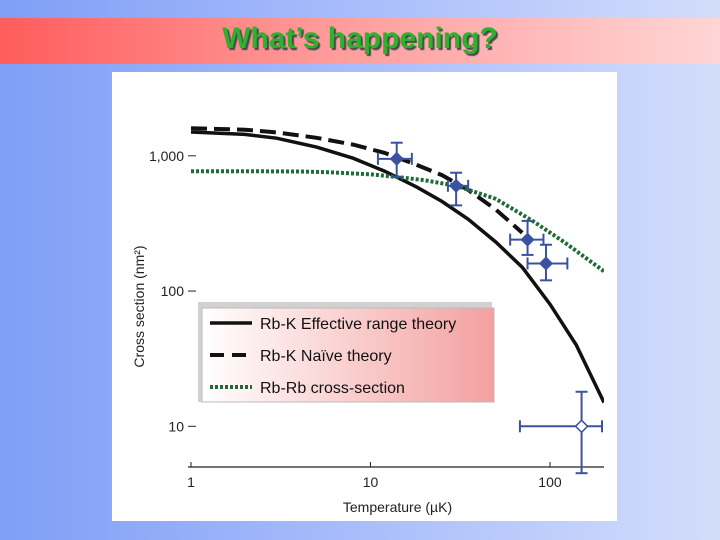 The height and width of the screenshot is (540, 720). Describe the element at coordinates (360, 38) in the screenshot. I see `slide-title: What’s happening?` at that location.